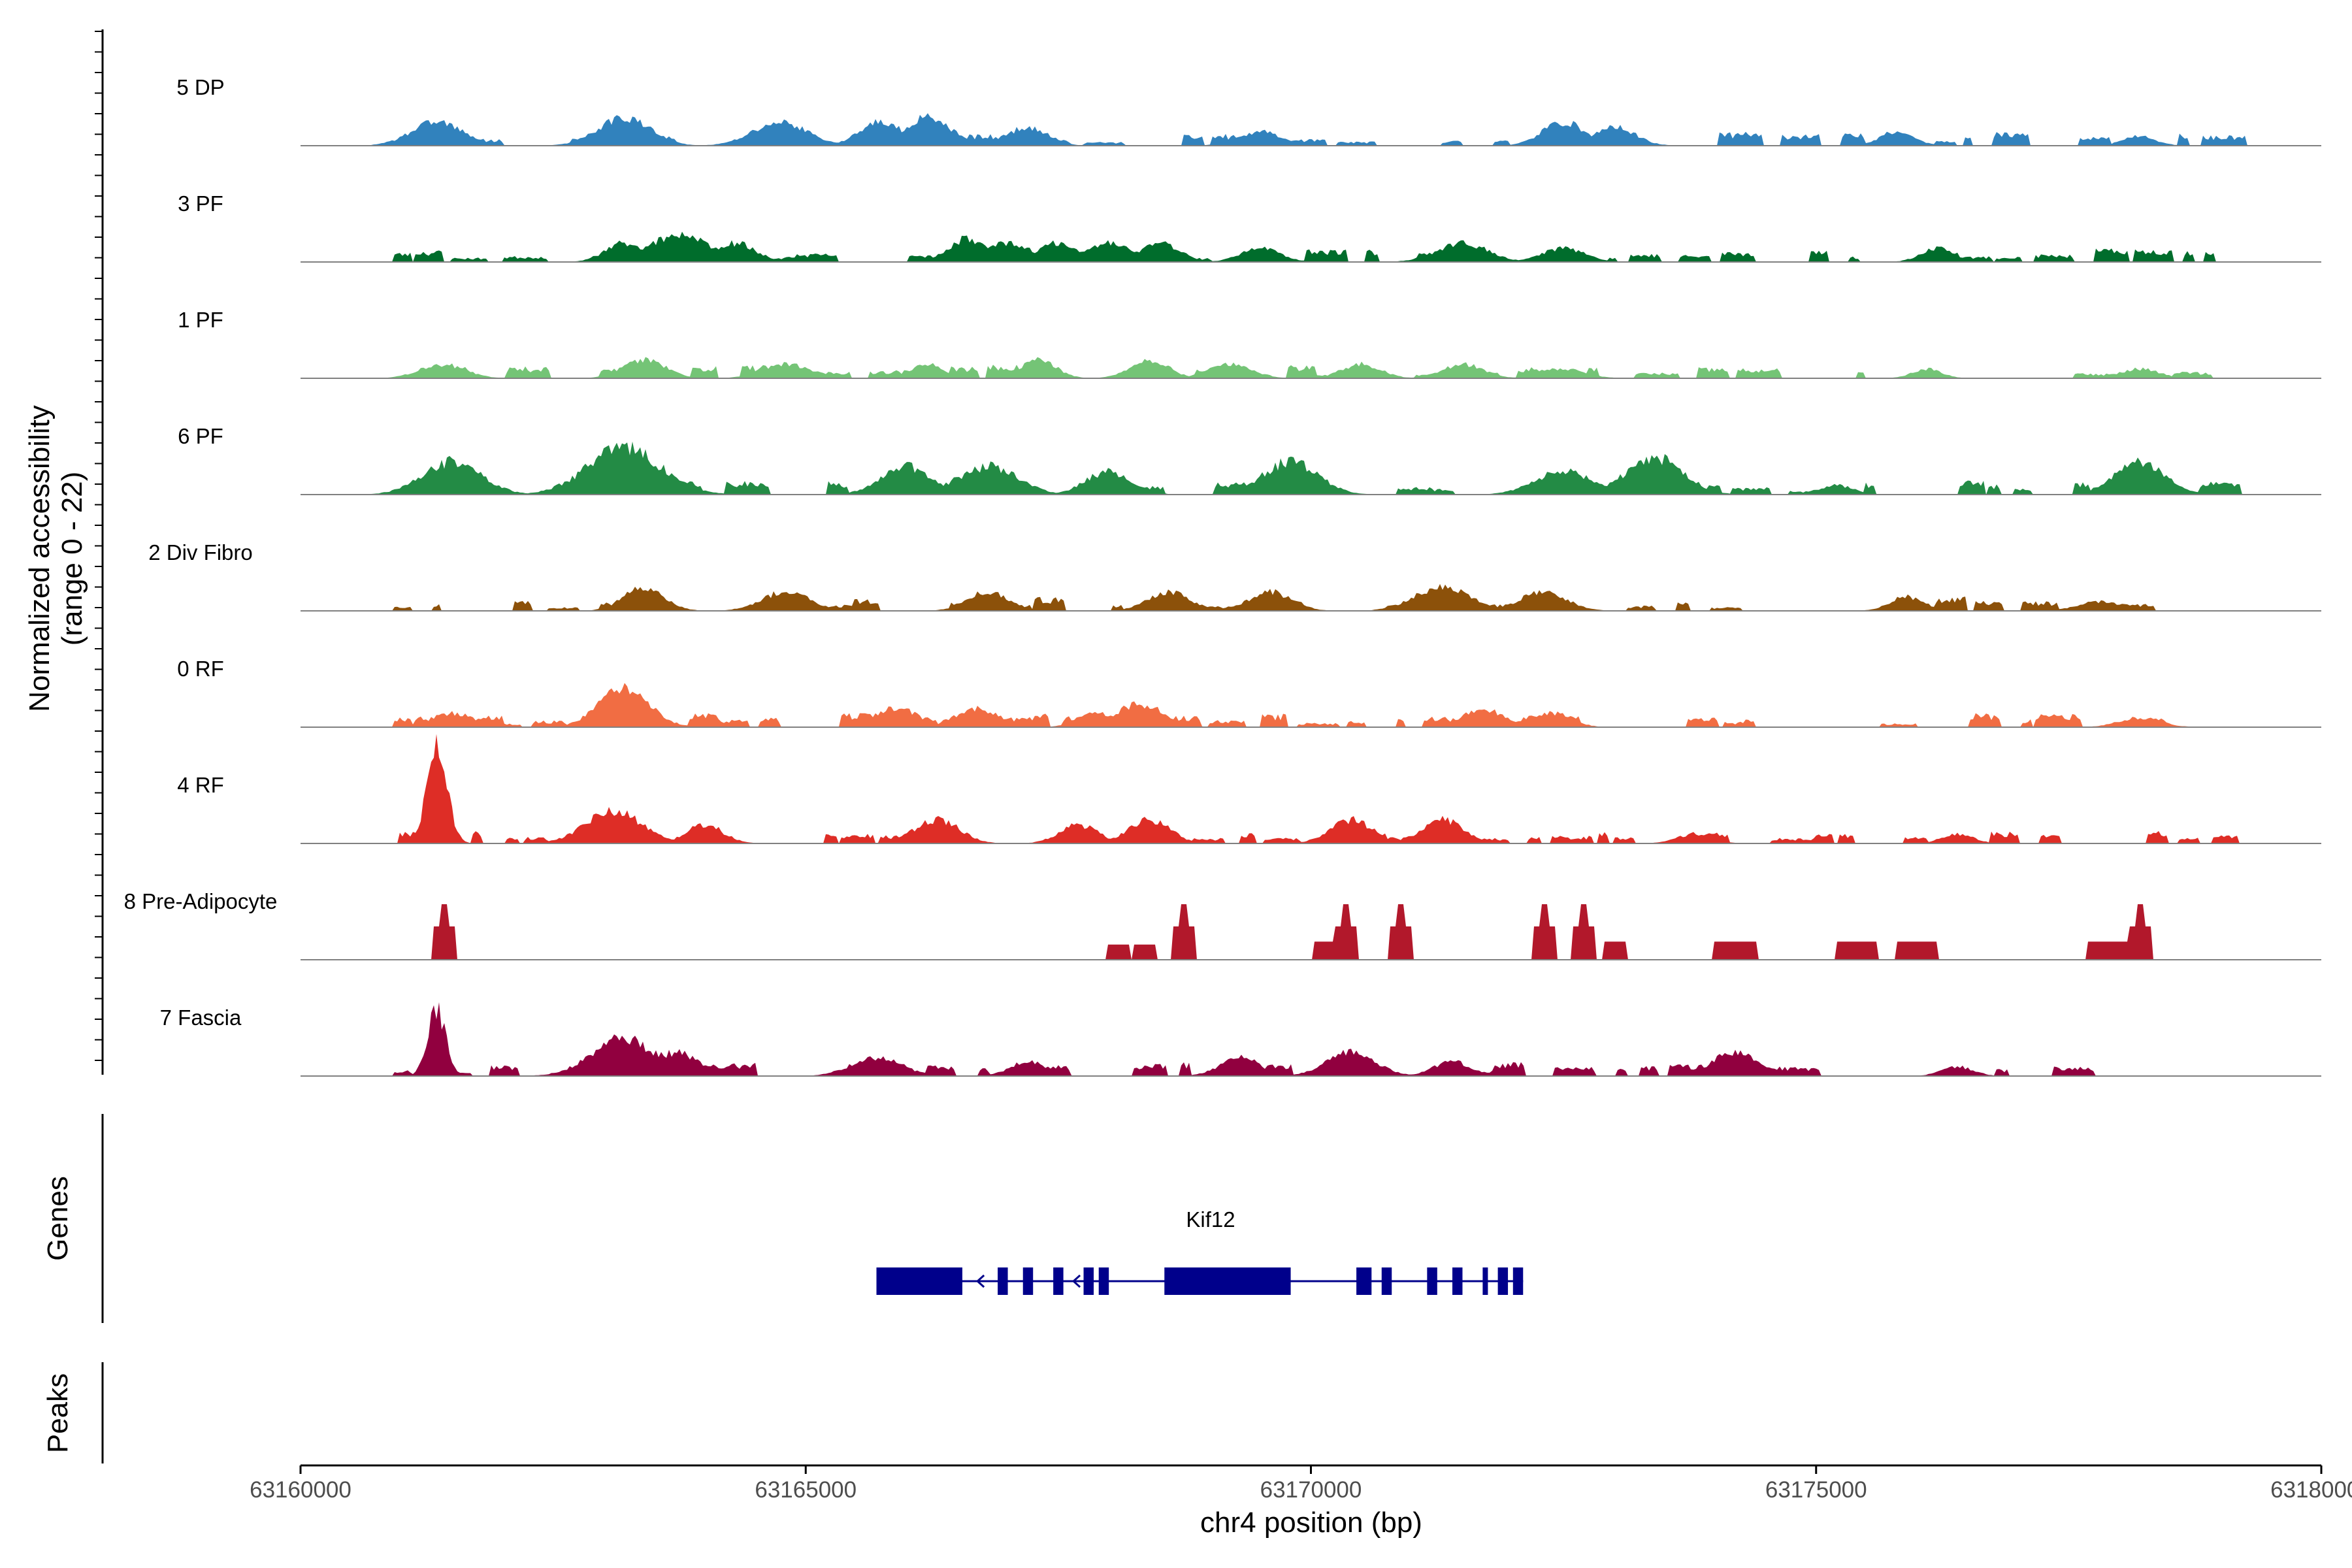 Image resolution: width=2352 pixels, height=1568 pixels. I want to click on peaks-panel-title: Peaks, so click(58, 1413).